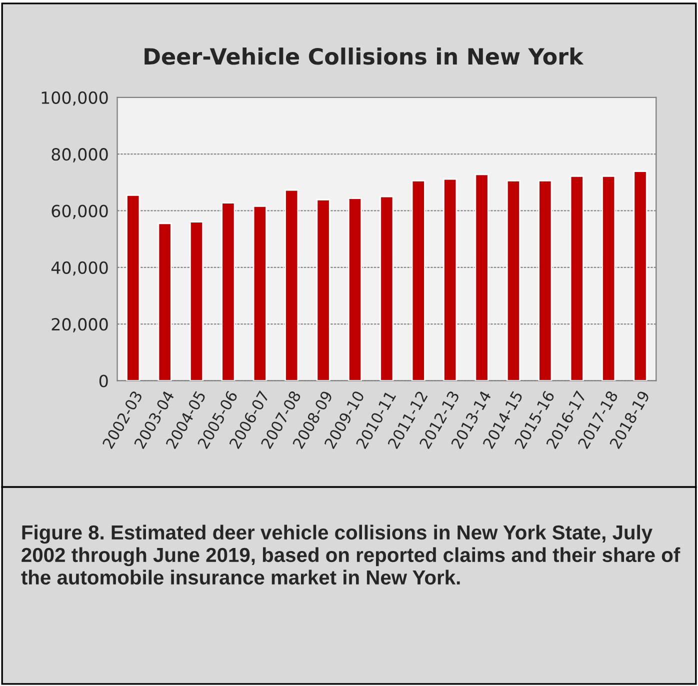  I want to click on chart-title: Deer-Vehicle Collisions in New York, so click(364, 56).